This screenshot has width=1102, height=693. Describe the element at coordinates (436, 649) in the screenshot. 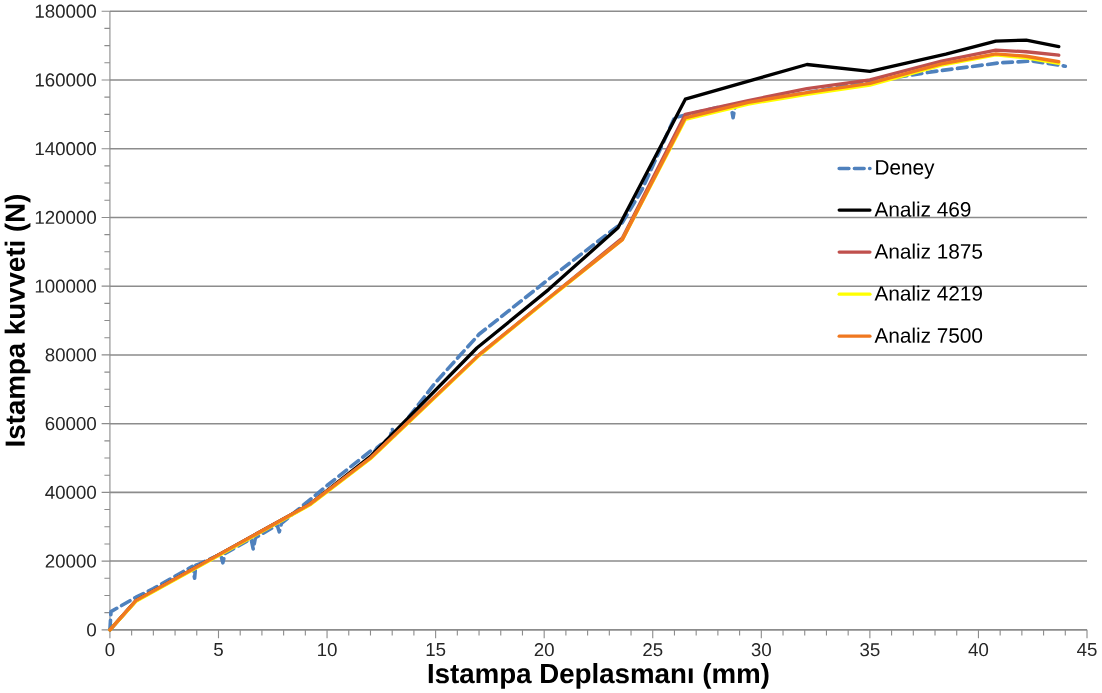

I see `x-tick-label: 15` at that location.